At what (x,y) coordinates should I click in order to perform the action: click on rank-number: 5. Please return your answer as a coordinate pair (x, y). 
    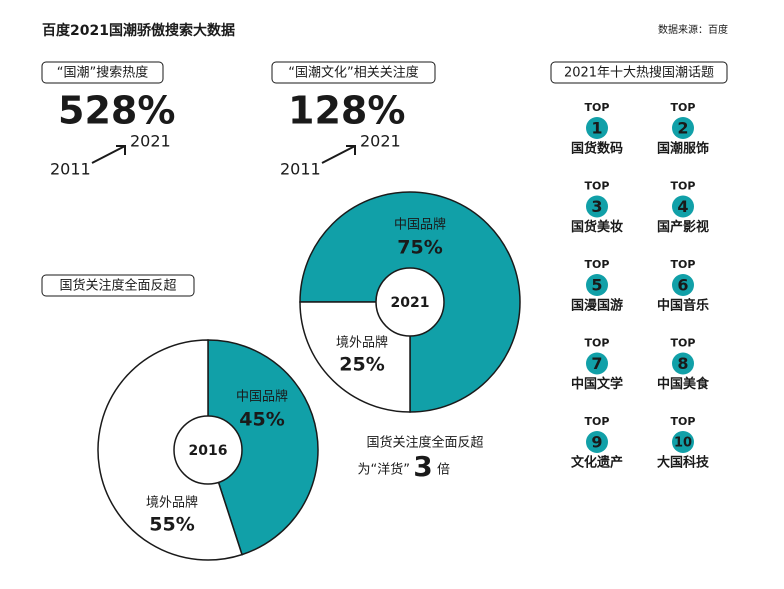
    Looking at the image, I should click on (596, 285).